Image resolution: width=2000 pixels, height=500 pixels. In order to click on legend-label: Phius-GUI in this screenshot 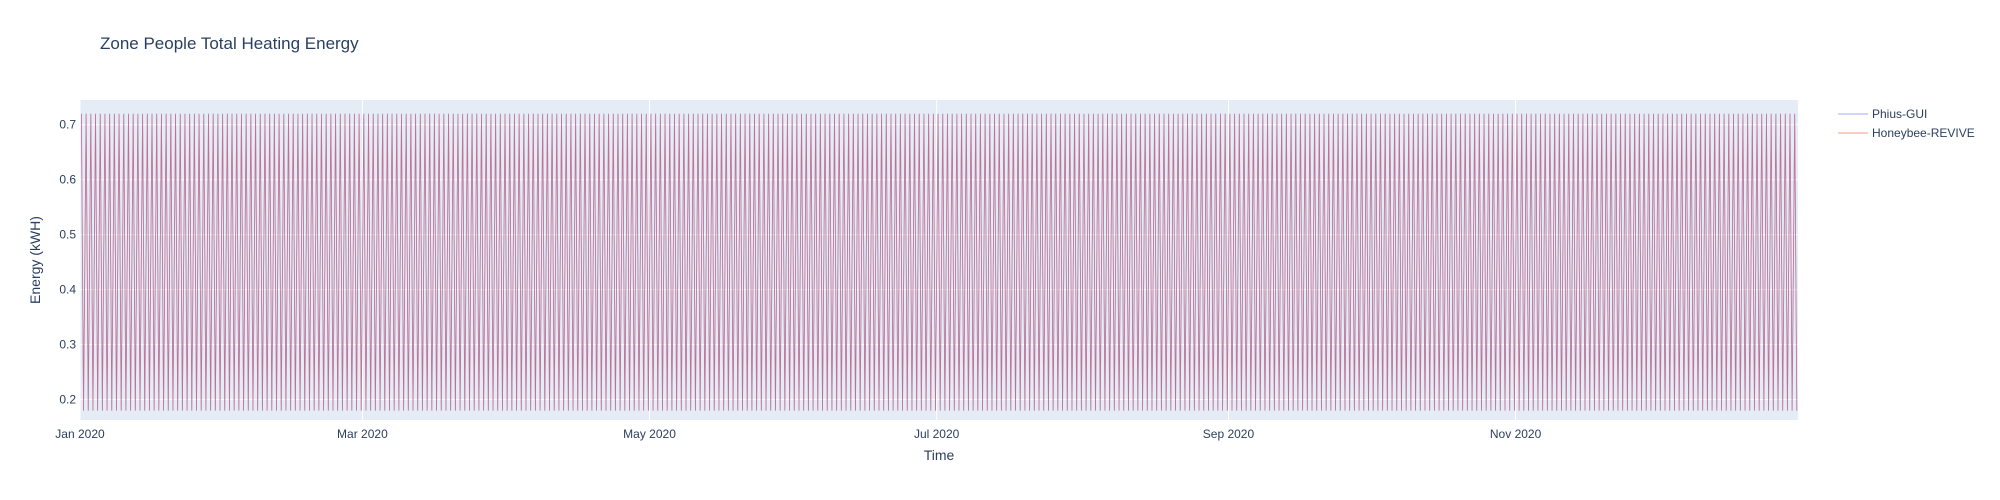, I will do `click(1899, 114)`.